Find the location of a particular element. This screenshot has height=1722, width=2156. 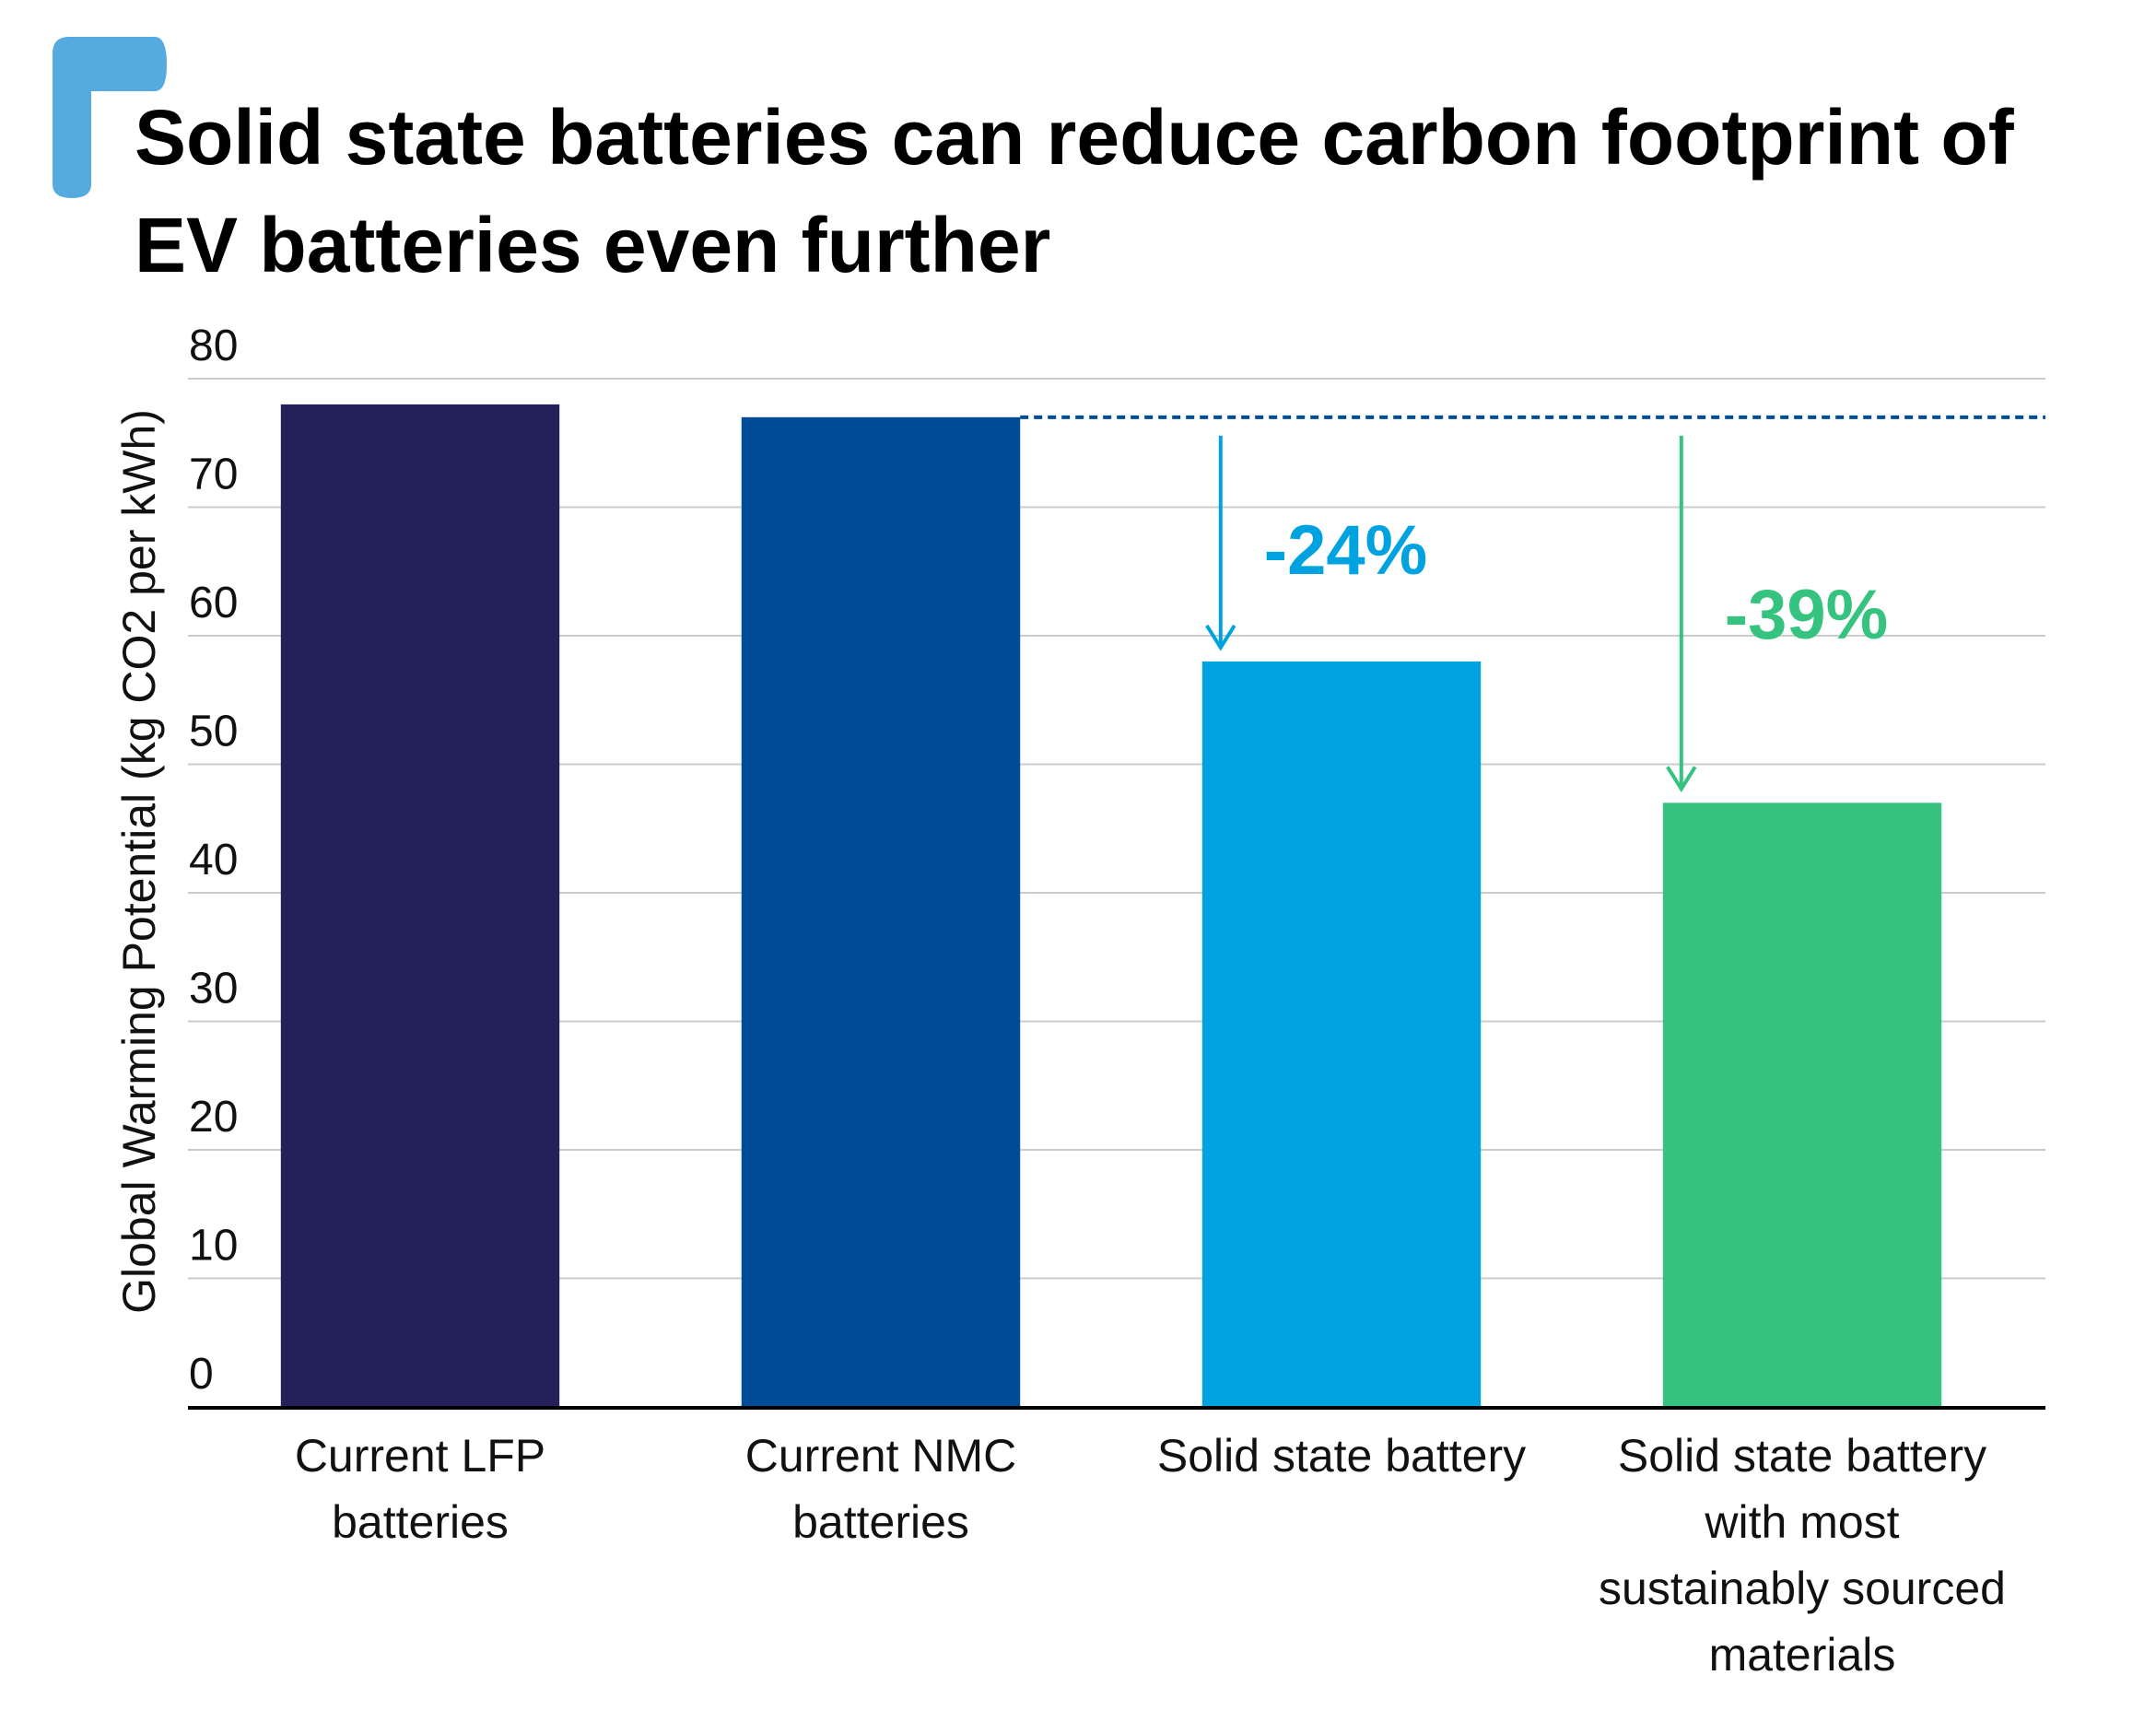

category-label: sustainably sourced is located at coordinates (1802, 1589).